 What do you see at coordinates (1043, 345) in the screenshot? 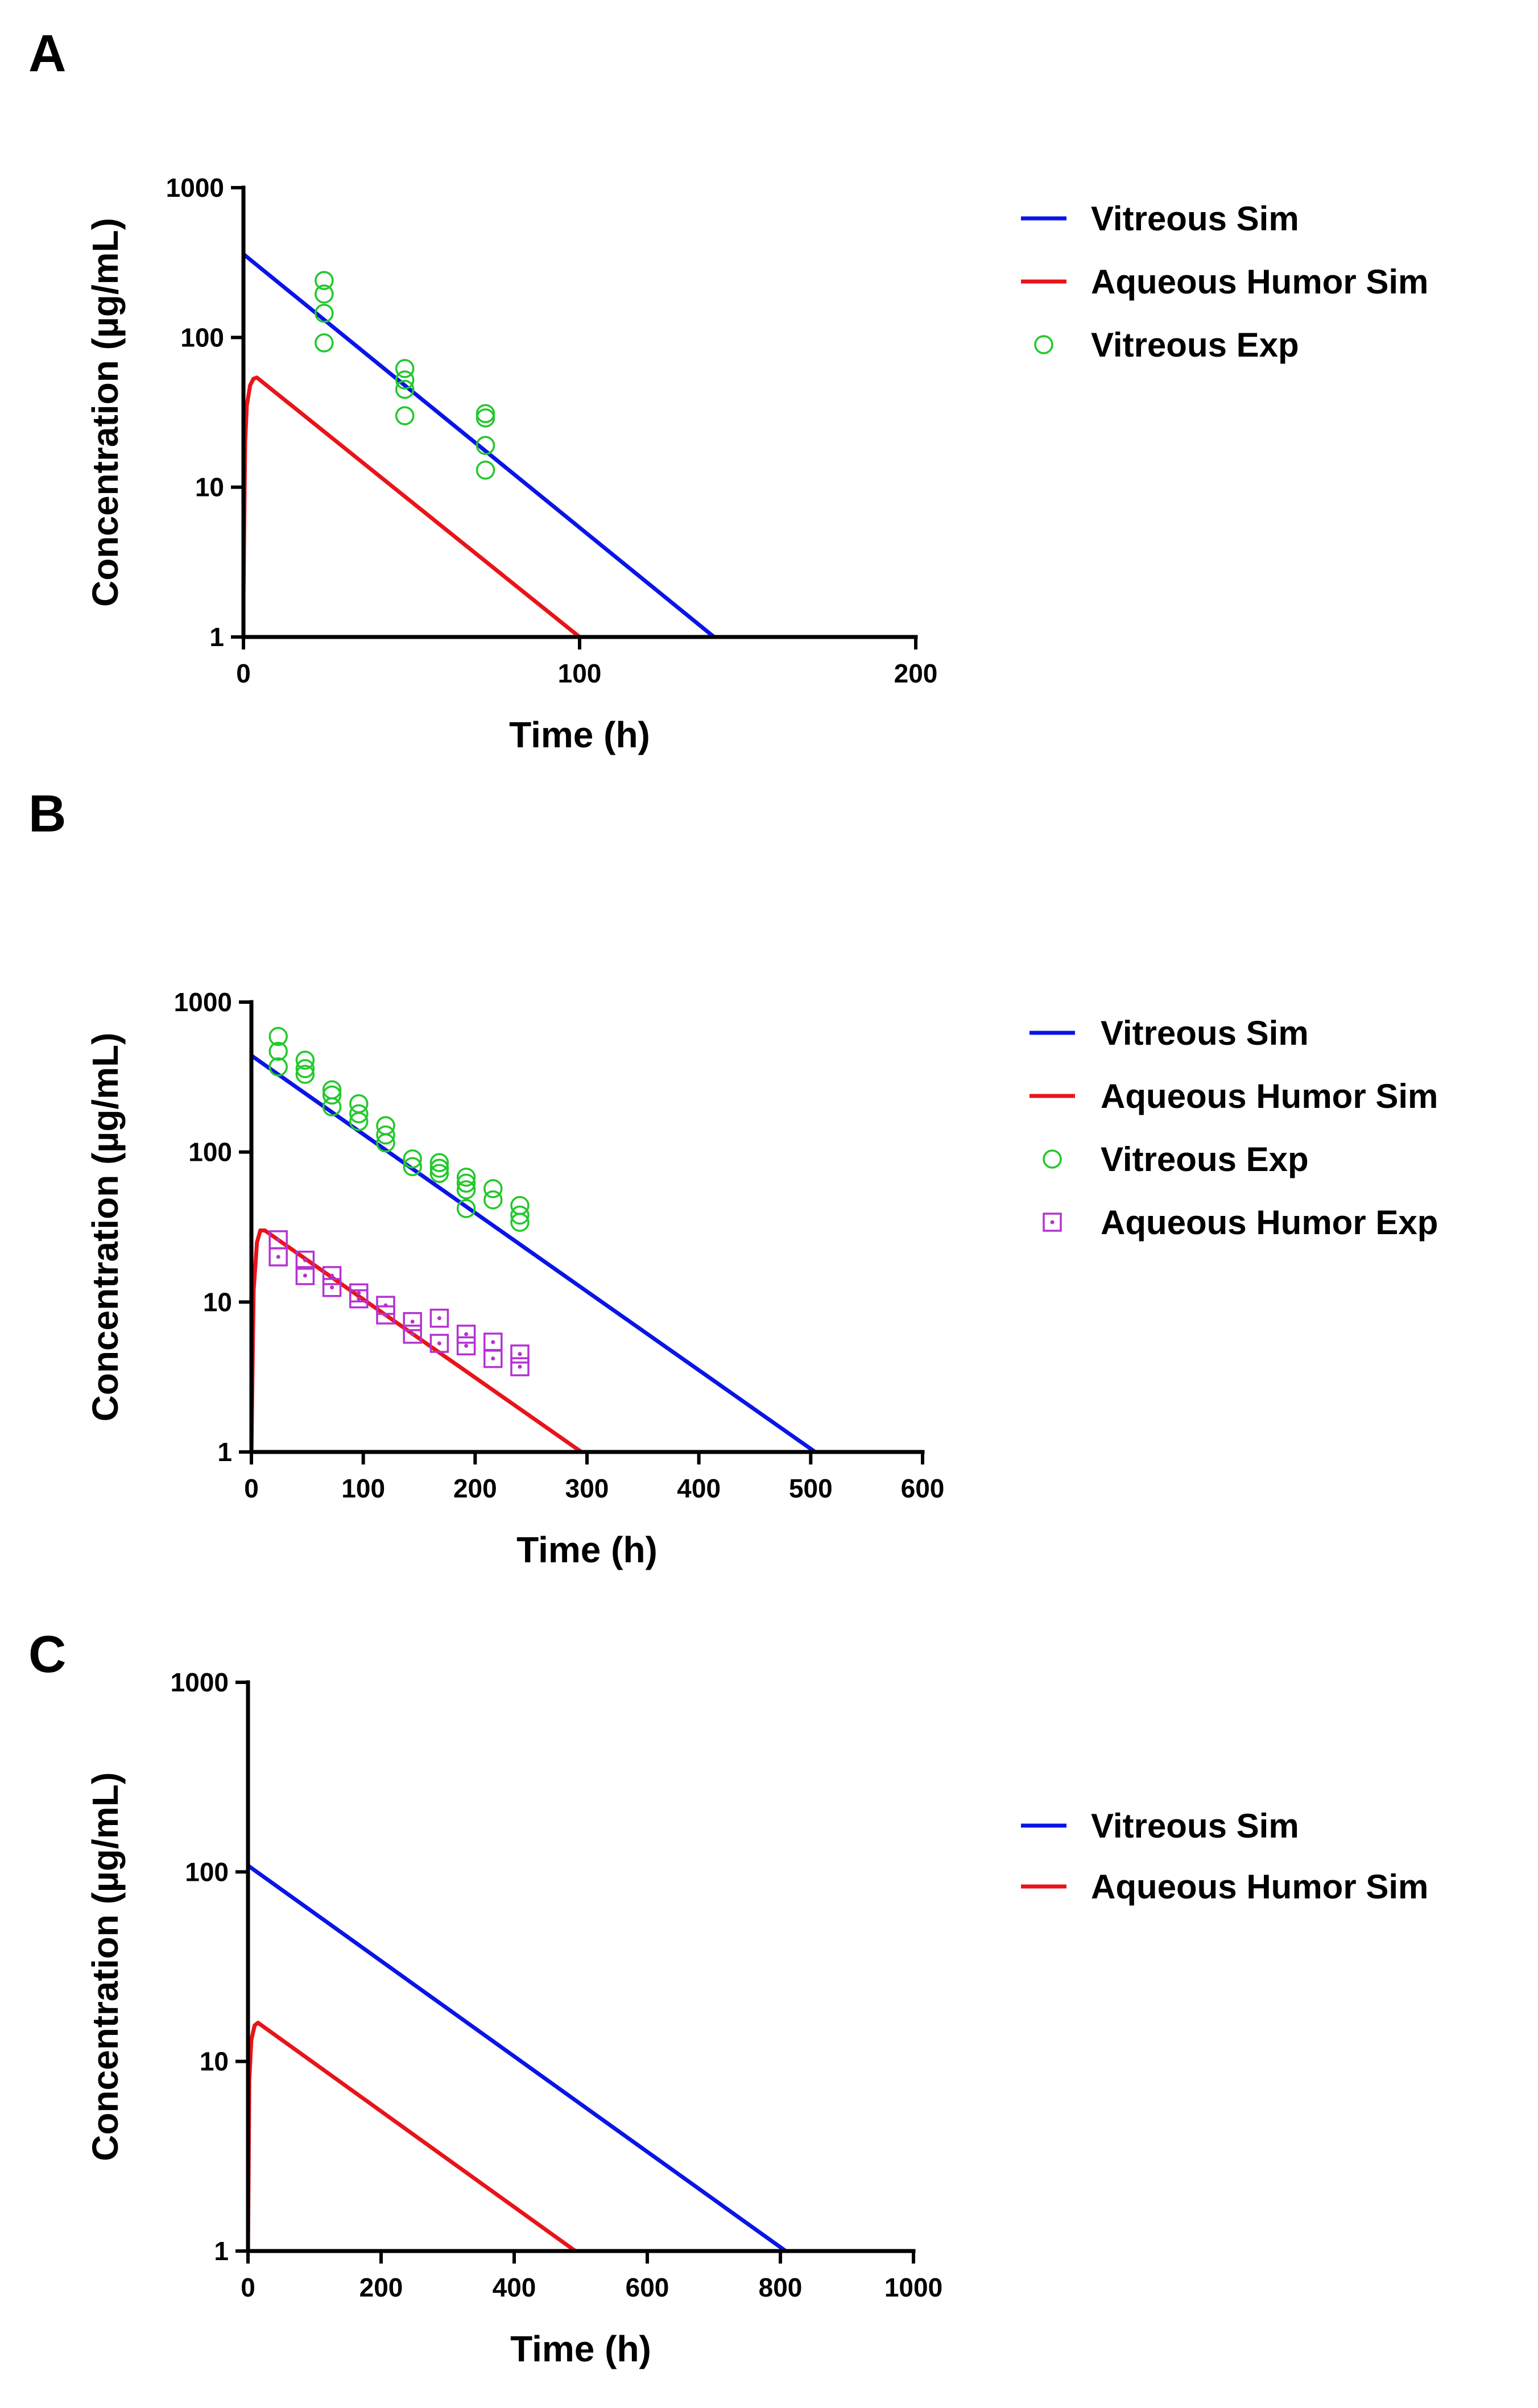
I see `legend-swatch-vitreous-exp` at bounding box center [1043, 345].